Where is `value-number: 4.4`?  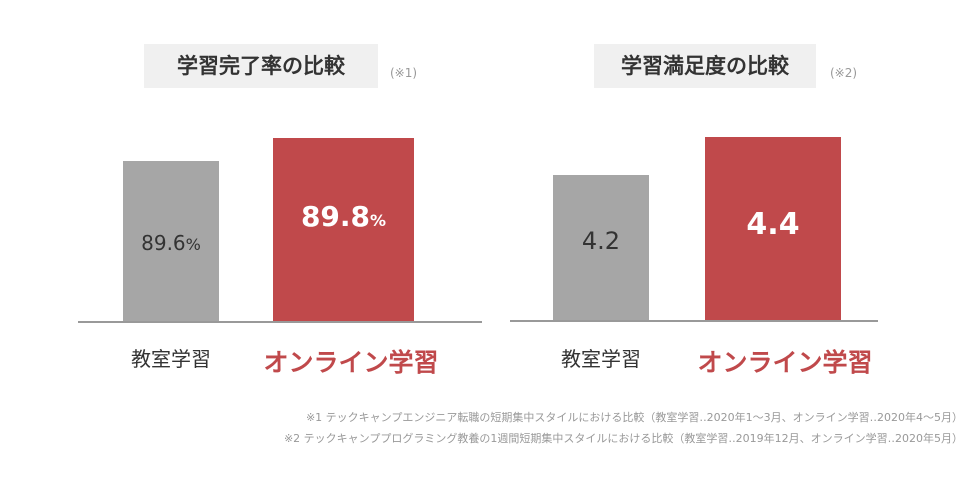 value-number: 4.4 is located at coordinates (773, 224).